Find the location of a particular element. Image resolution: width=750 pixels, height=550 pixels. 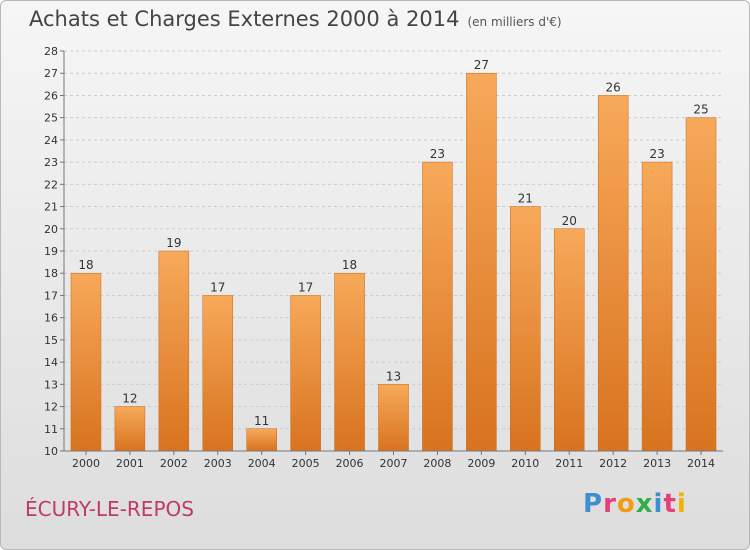

y-tick-label: 26 is located at coordinates (51, 95).